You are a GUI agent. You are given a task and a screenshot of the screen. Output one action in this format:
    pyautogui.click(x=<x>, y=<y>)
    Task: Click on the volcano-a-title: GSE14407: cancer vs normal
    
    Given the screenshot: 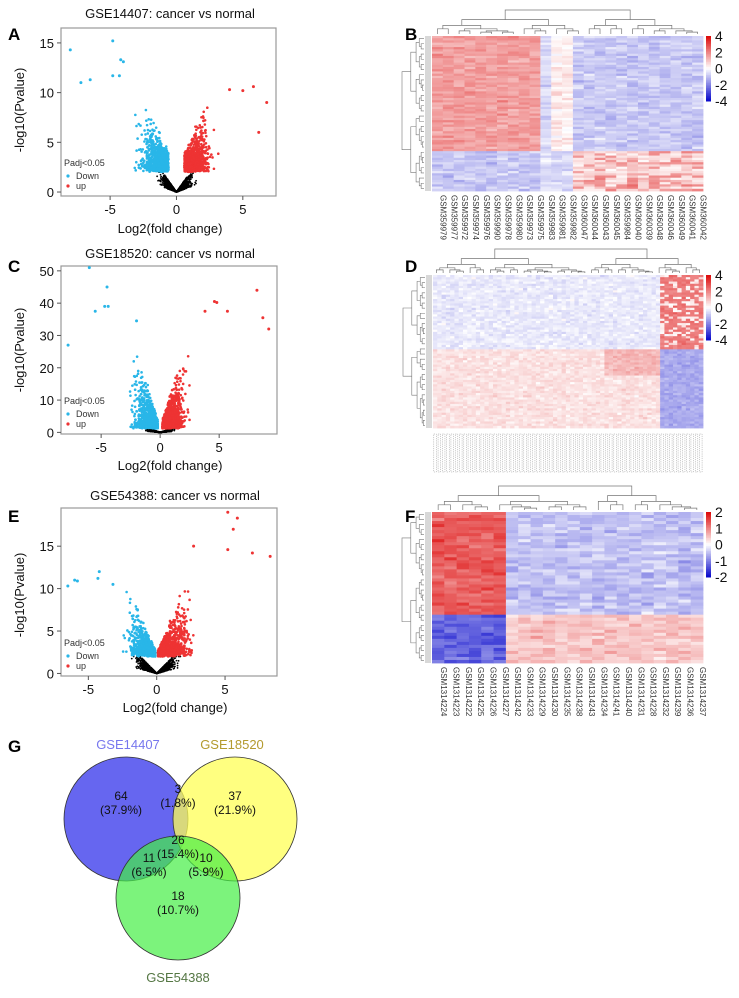 What is the action you would take?
    pyautogui.click(x=170, y=13)
    